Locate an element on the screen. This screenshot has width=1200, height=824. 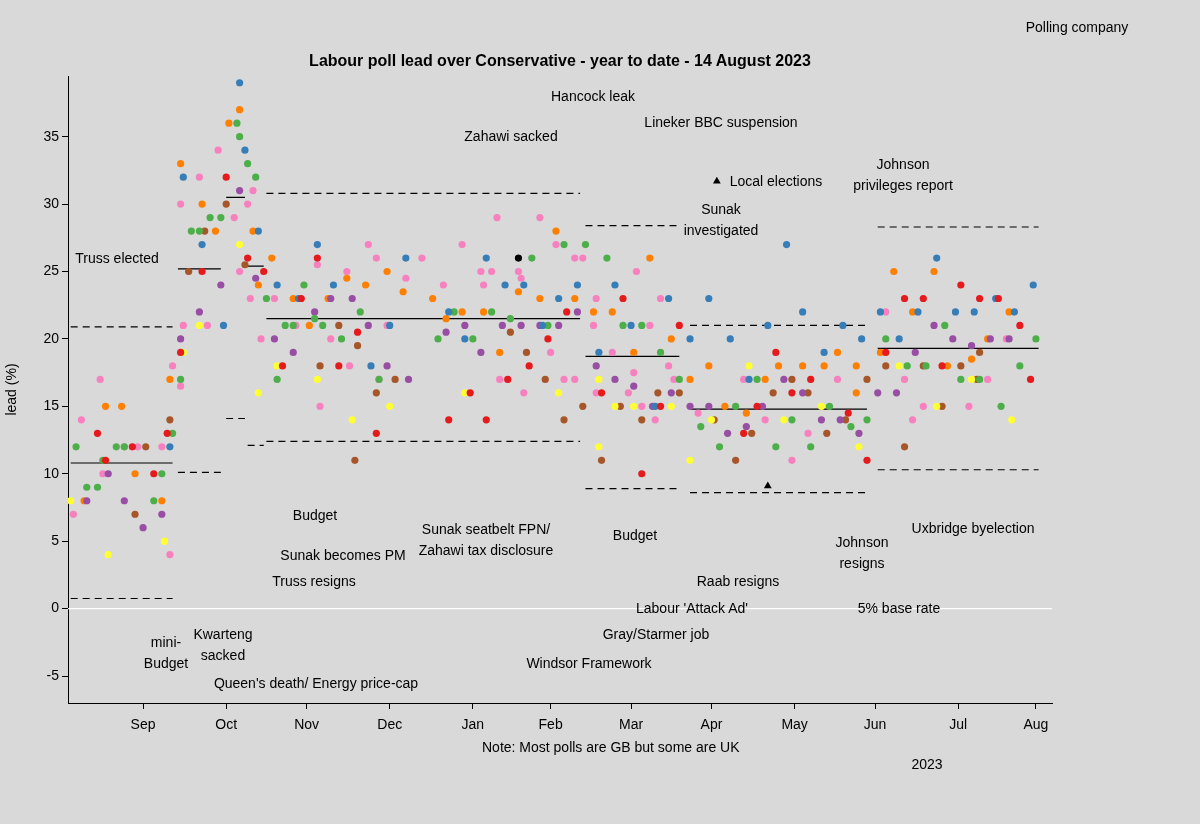
x-tick-label: Jul is located at coordinates (958, 724).